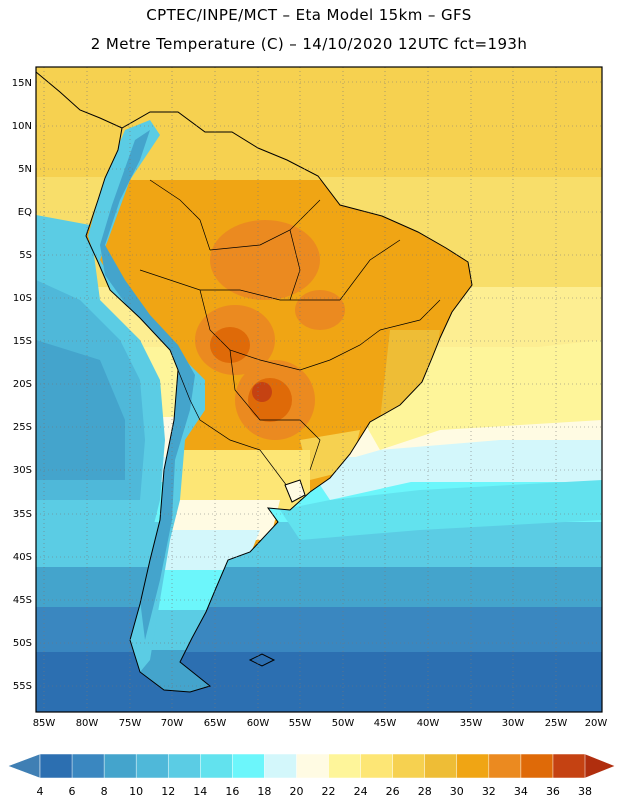  Describe the element at coordinates (168, 791) in the screenshot. I see `colorbar-label: 12` at that location.